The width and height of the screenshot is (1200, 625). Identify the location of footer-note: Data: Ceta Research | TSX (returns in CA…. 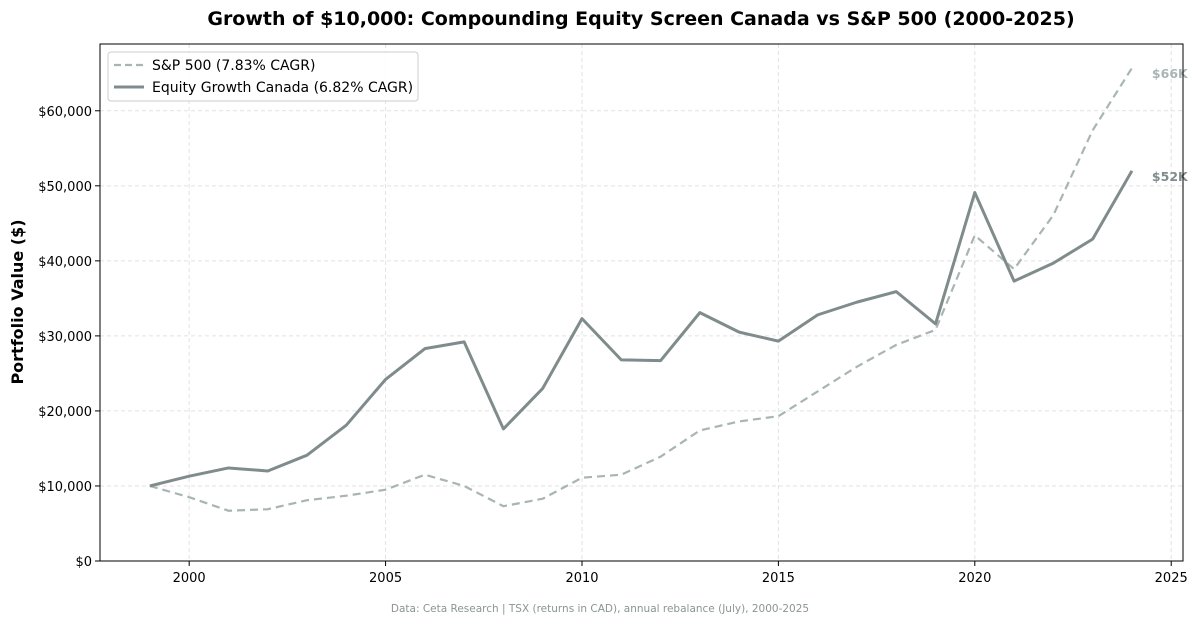
(600, 609).